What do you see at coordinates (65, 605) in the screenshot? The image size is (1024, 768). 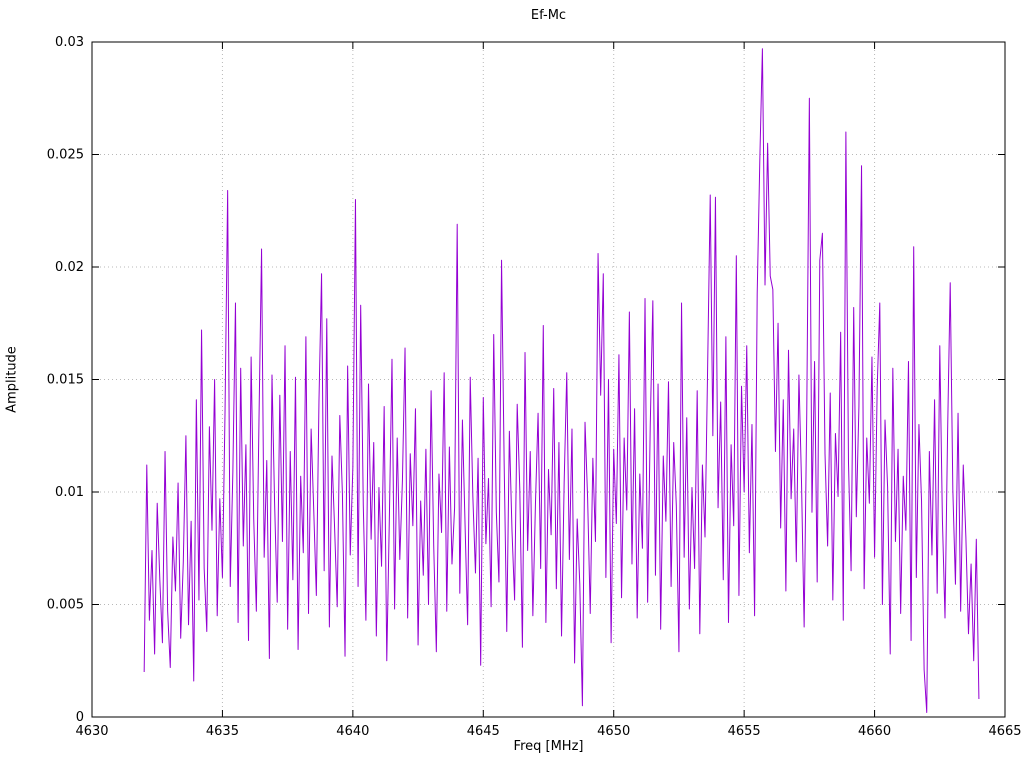 I see `y-tick-label: 0.005` at bounding box center [65, 605].